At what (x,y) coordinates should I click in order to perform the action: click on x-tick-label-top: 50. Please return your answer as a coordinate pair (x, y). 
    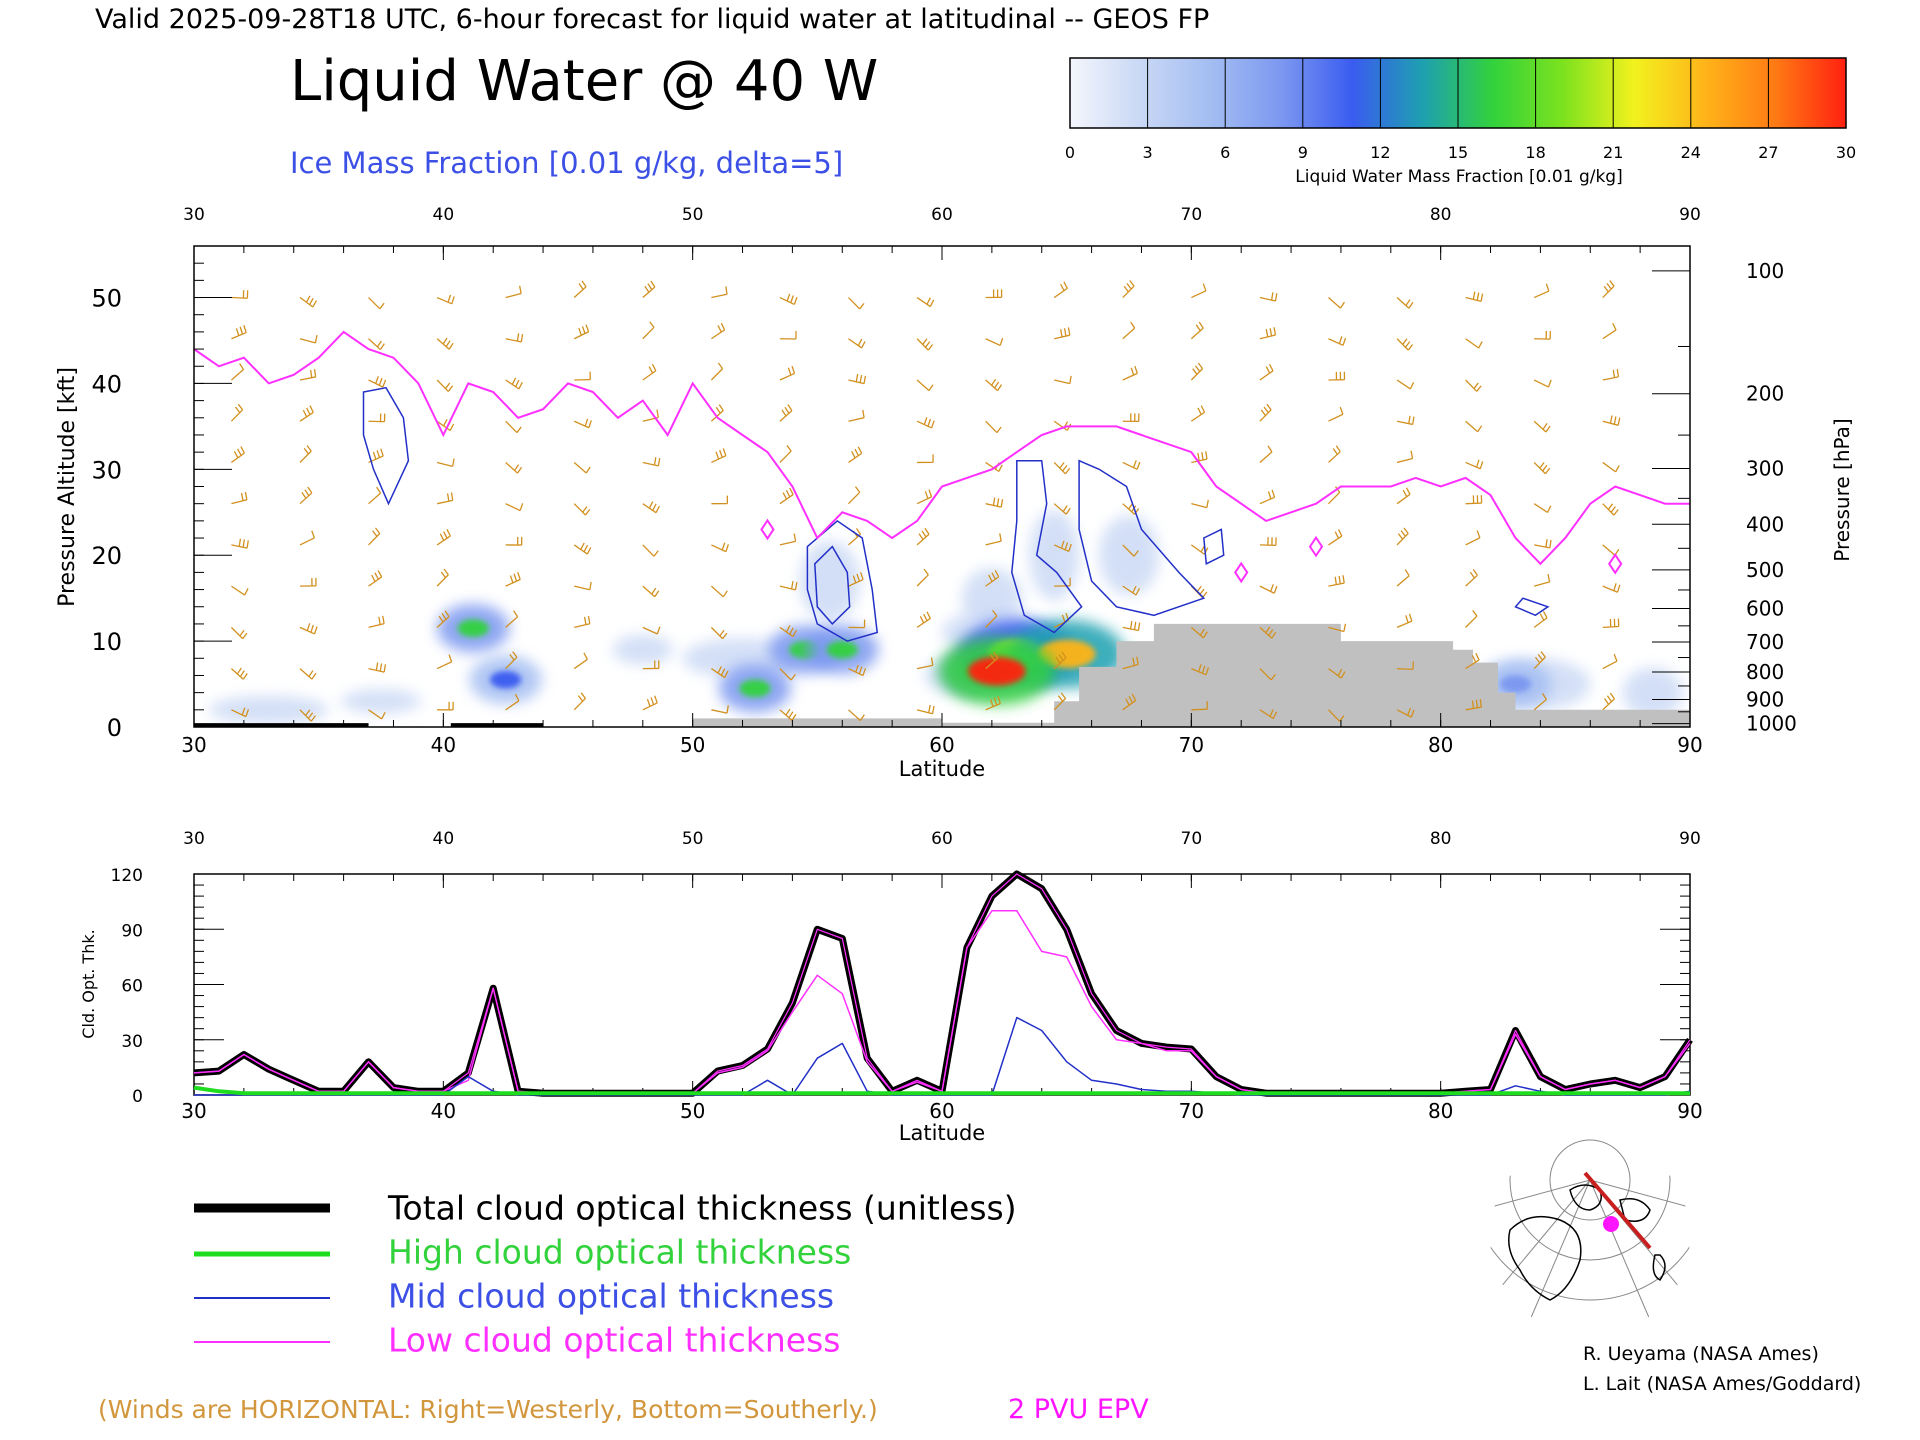
    Looking at the image, I should click on (693, 215).